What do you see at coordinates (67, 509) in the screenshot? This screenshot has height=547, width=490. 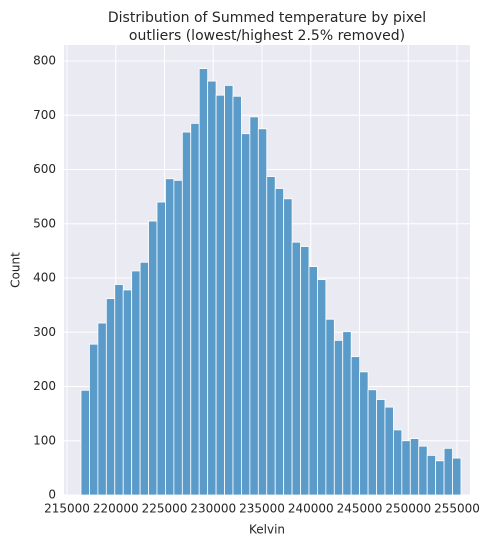 I see `x-tick-label: 215000` at bounding box center [67, 509].